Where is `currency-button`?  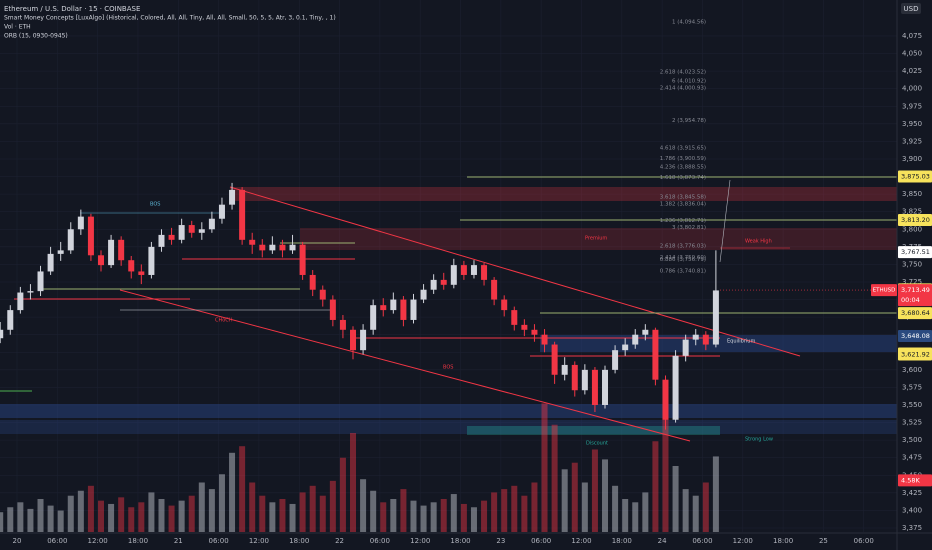 currency-button is located at coordinates (911, 8).